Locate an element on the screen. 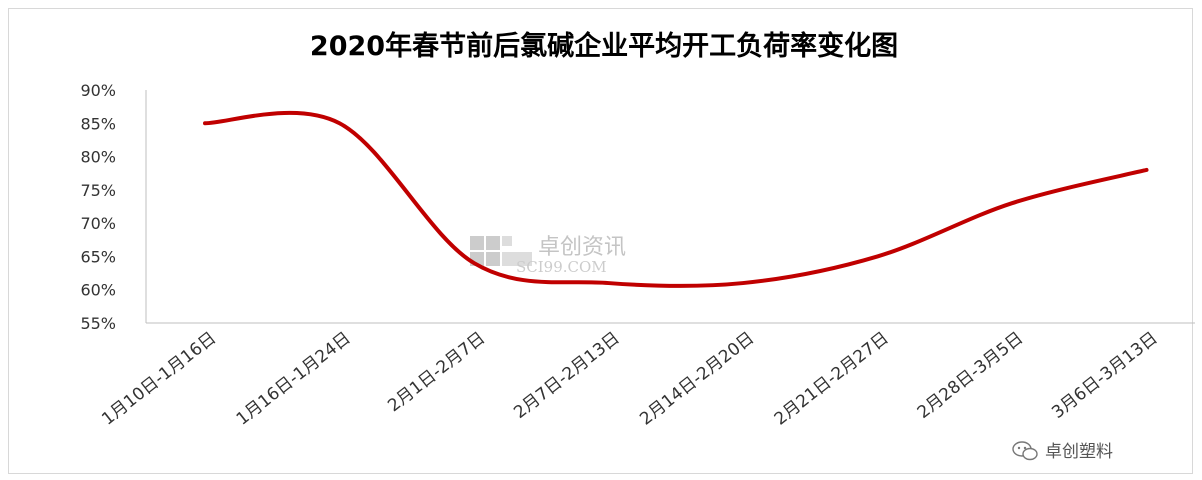 Image resolution: width=1202 pixels, height=480 pixels. y-tick-label: 85% is located at coordinates (98, 123).